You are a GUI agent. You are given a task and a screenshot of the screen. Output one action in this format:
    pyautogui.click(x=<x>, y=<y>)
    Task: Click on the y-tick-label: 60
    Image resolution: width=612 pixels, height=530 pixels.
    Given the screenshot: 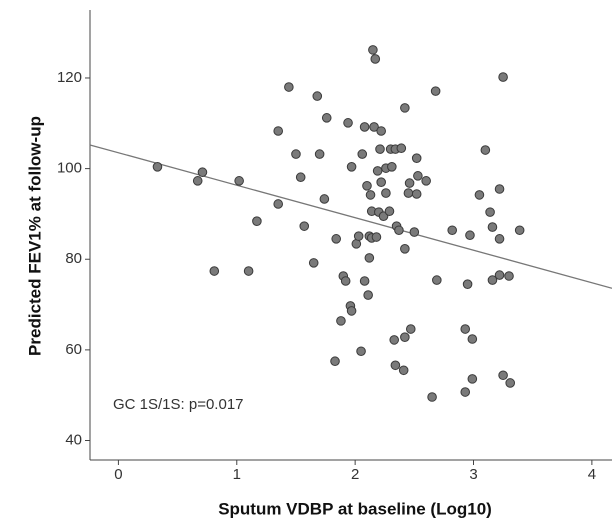 What is the action you would take?
    pyautogui.click(x=73, y=349)
    